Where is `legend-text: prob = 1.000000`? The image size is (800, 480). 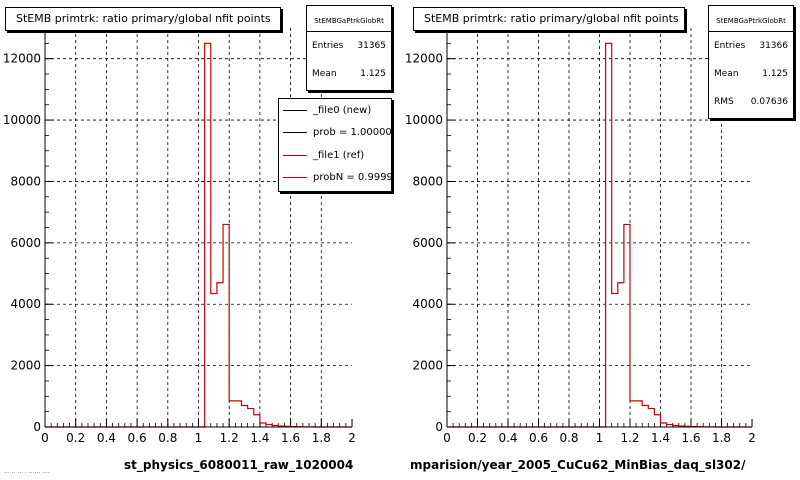 legend-text: prob = 1.000000 is located at coordinates (352, 133).